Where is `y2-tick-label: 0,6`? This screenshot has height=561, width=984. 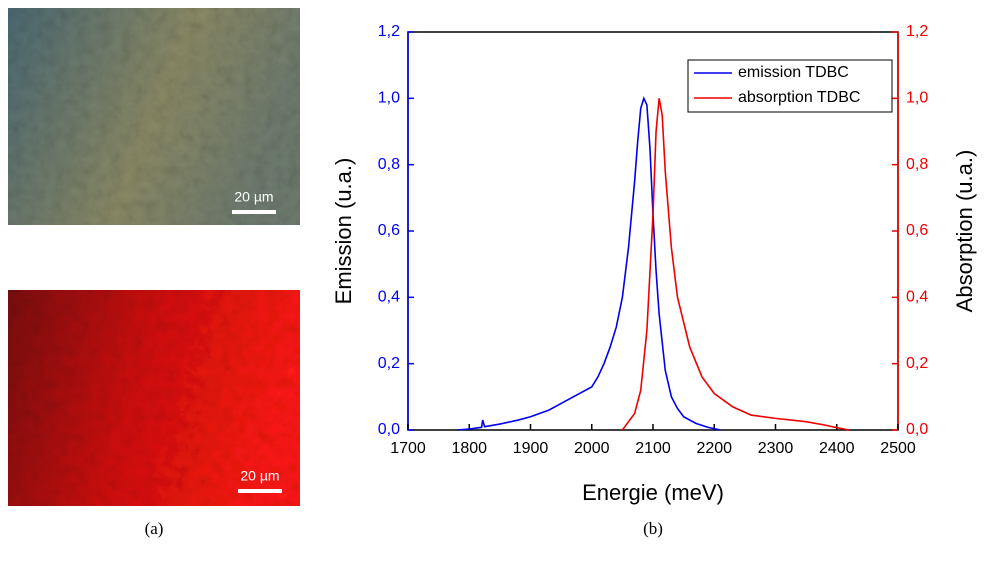 y2-tick-label: 0,6 is located at coordinates (917, 230).